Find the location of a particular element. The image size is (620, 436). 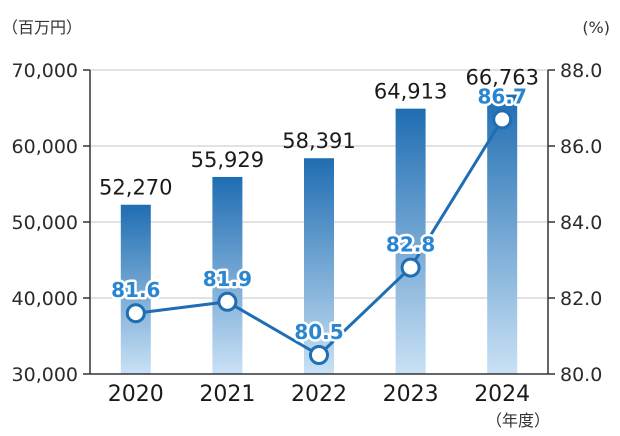

line-value-label: 82.8 is located at coordinates (410, 245).